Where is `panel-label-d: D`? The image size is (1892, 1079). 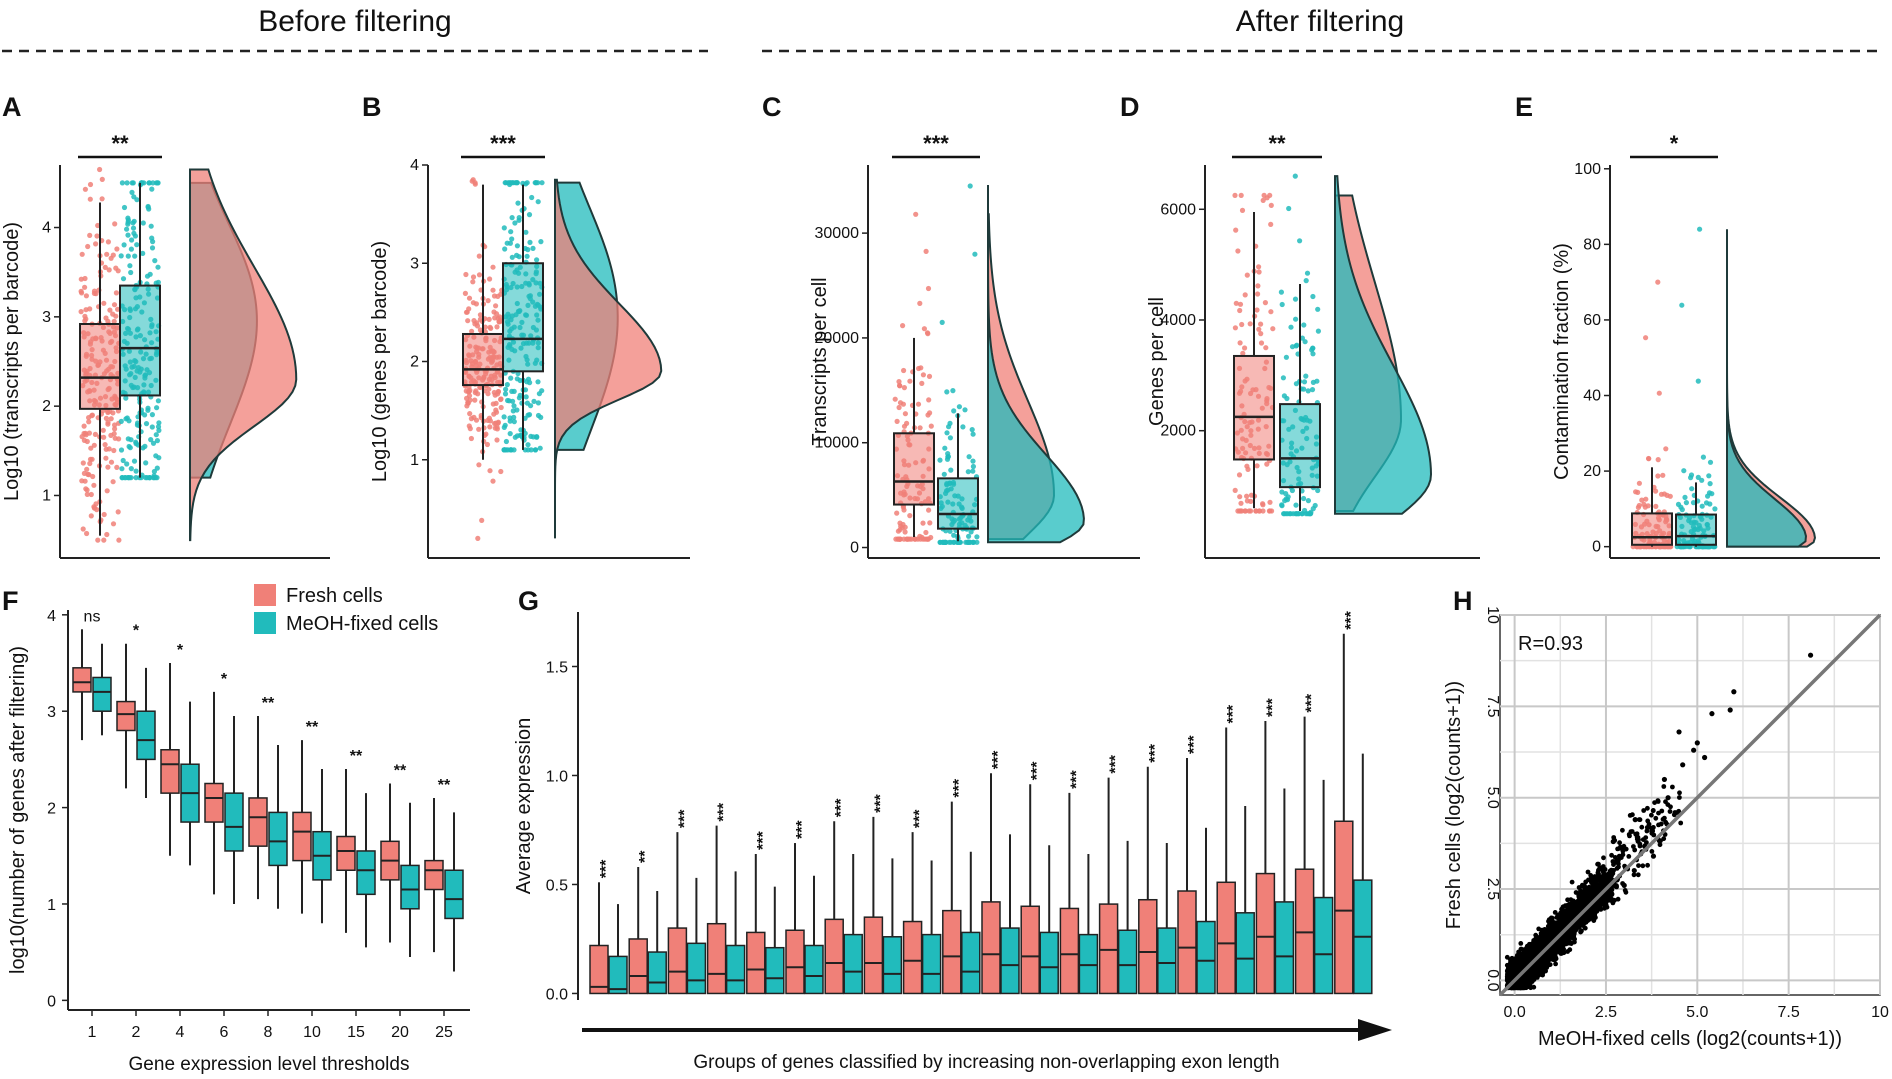
panel-label-d: D is located at coordinates (1130, 107).